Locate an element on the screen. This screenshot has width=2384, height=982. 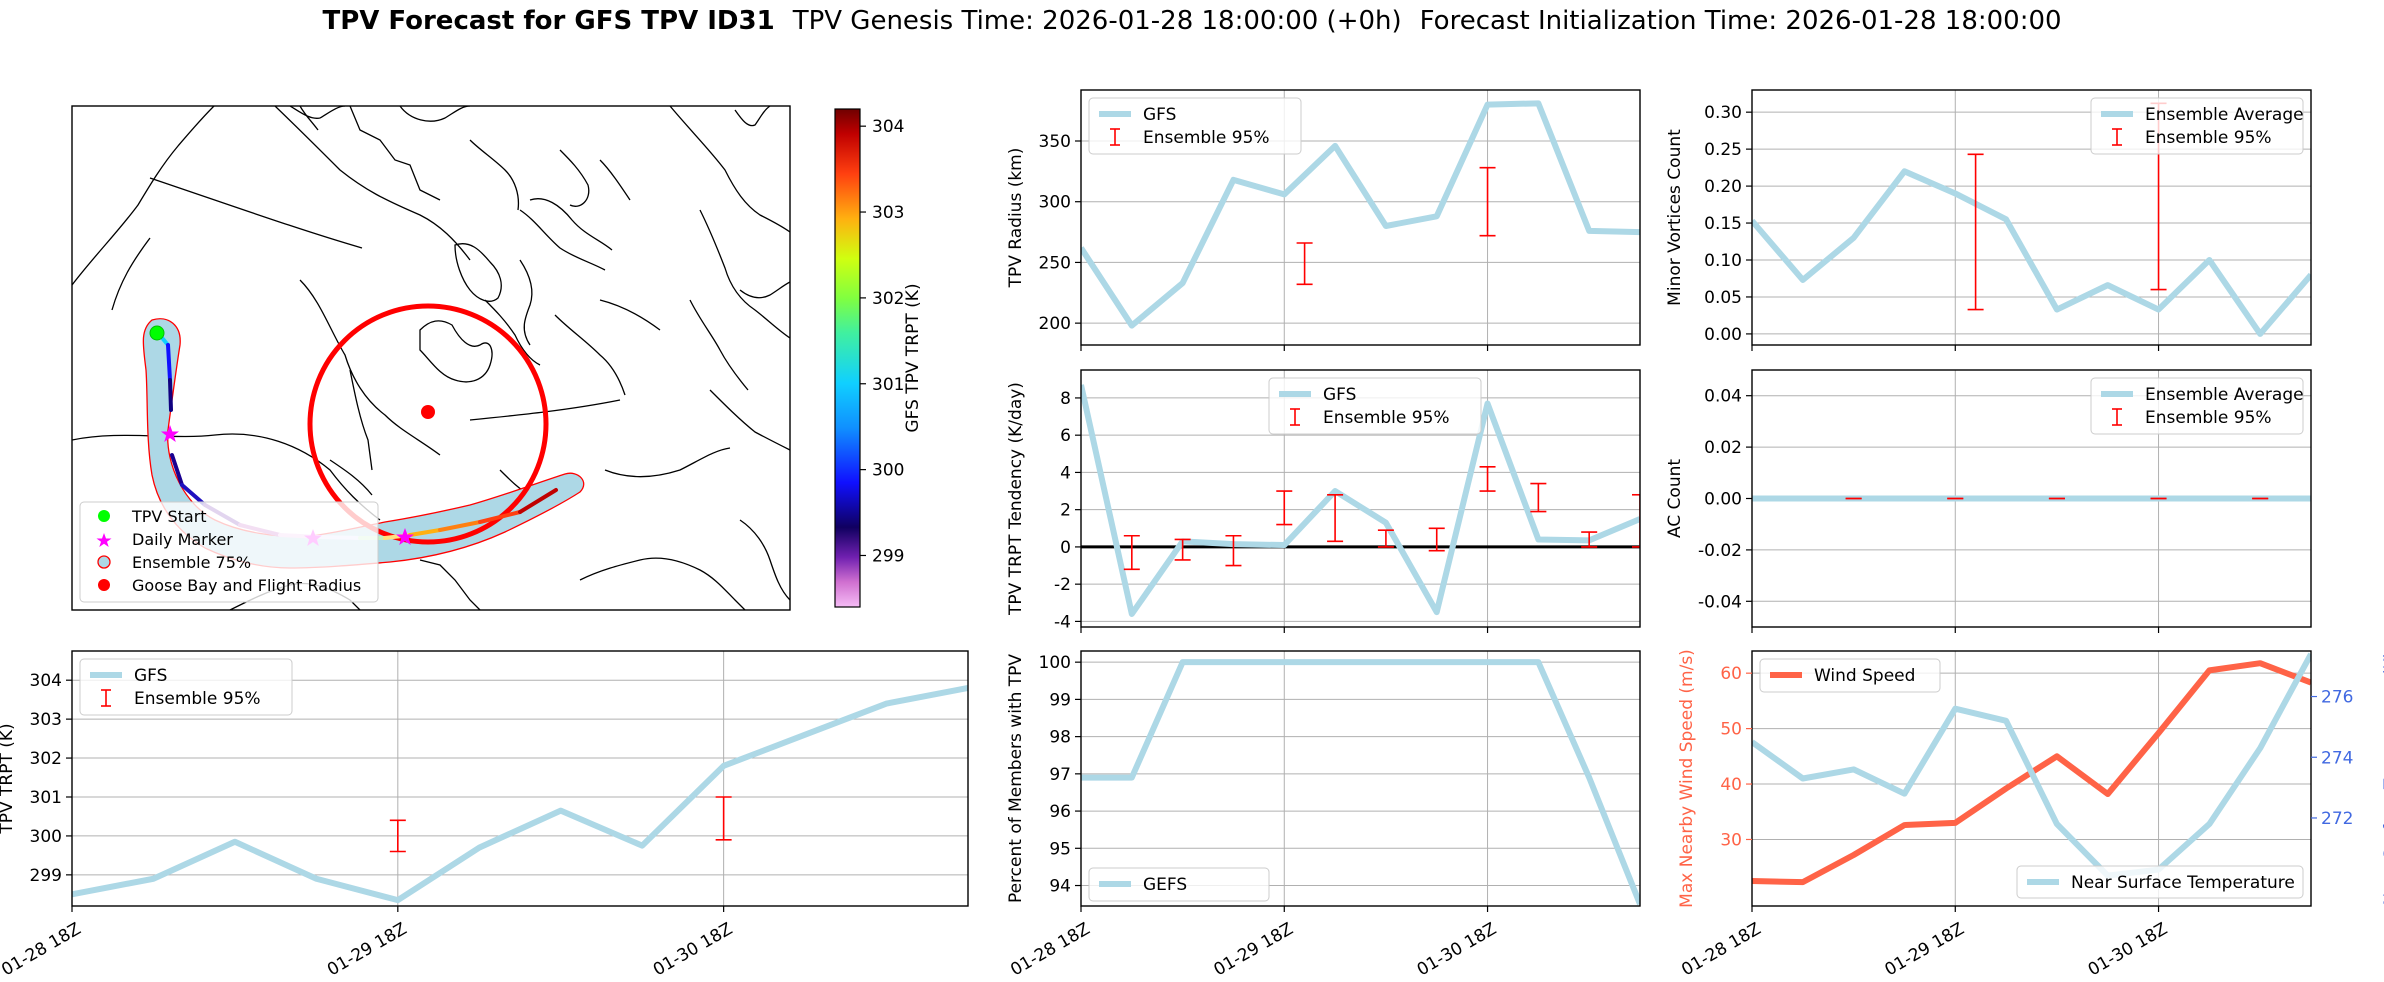
legend-daily-marker: Daily Marker is located at coordinates (182, 539).